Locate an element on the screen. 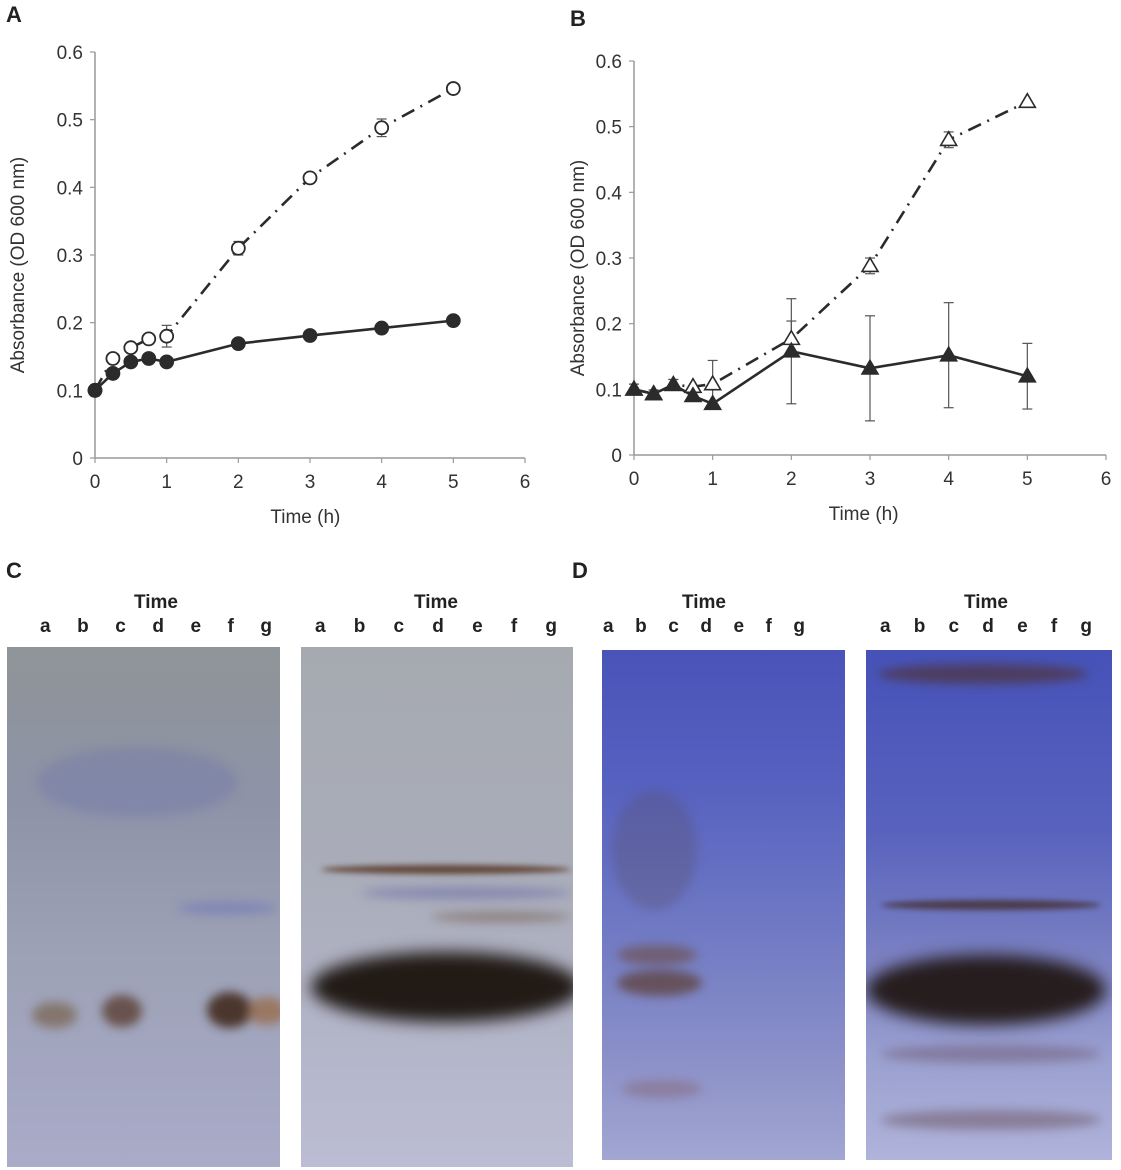 The height and width of the screenshot is (1170, 1121). gel-c2-lanes: a b c d e f g is located at coordinates (436, 627).